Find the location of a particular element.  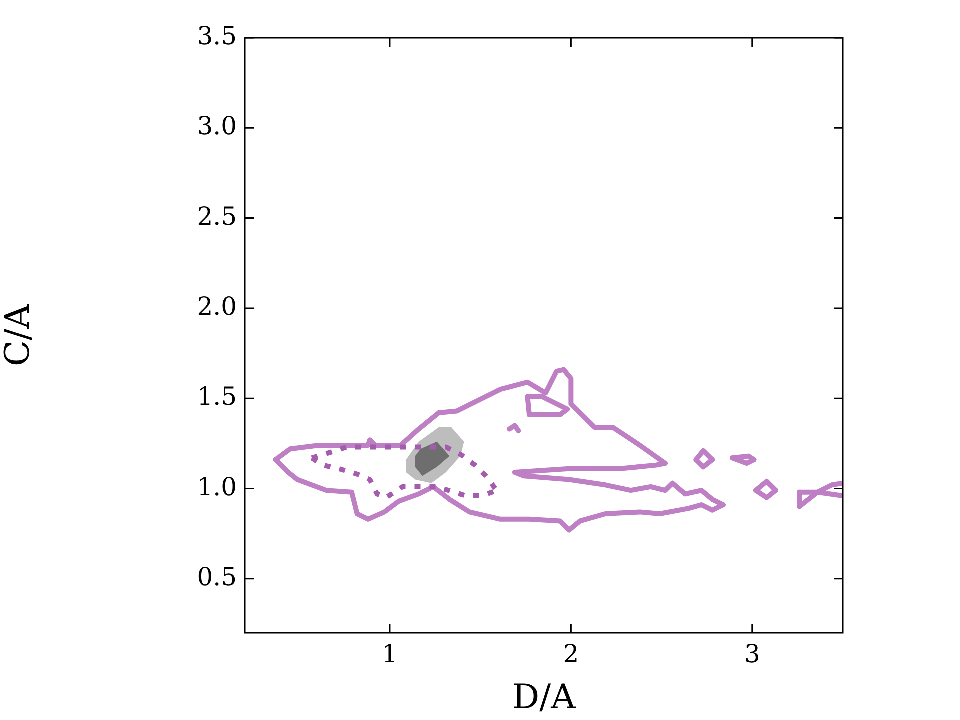

y-axis-title: C/A is located at coordinates (19, 335).